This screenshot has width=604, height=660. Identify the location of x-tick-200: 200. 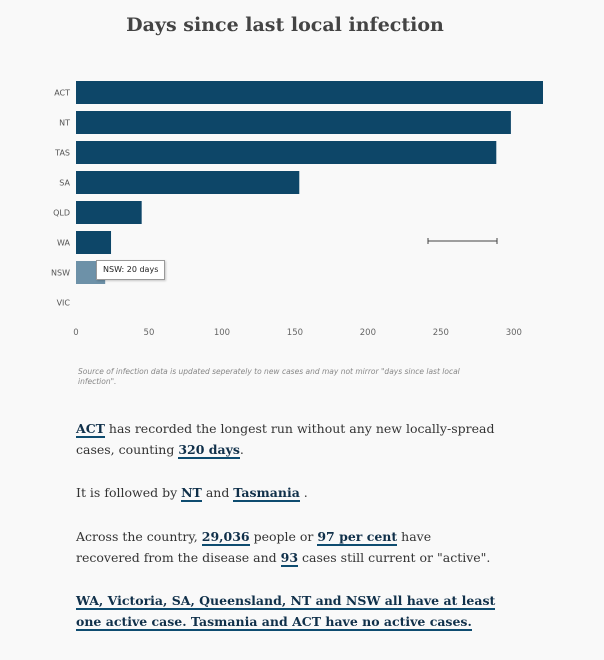
(368, 333).